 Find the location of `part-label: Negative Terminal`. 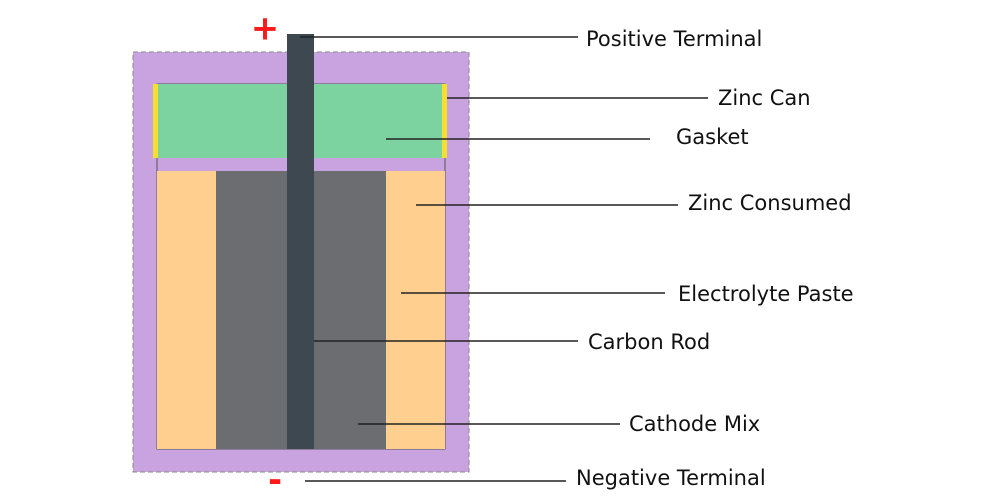

part-label: Negative Terminal is located at coordinates (671, 478).